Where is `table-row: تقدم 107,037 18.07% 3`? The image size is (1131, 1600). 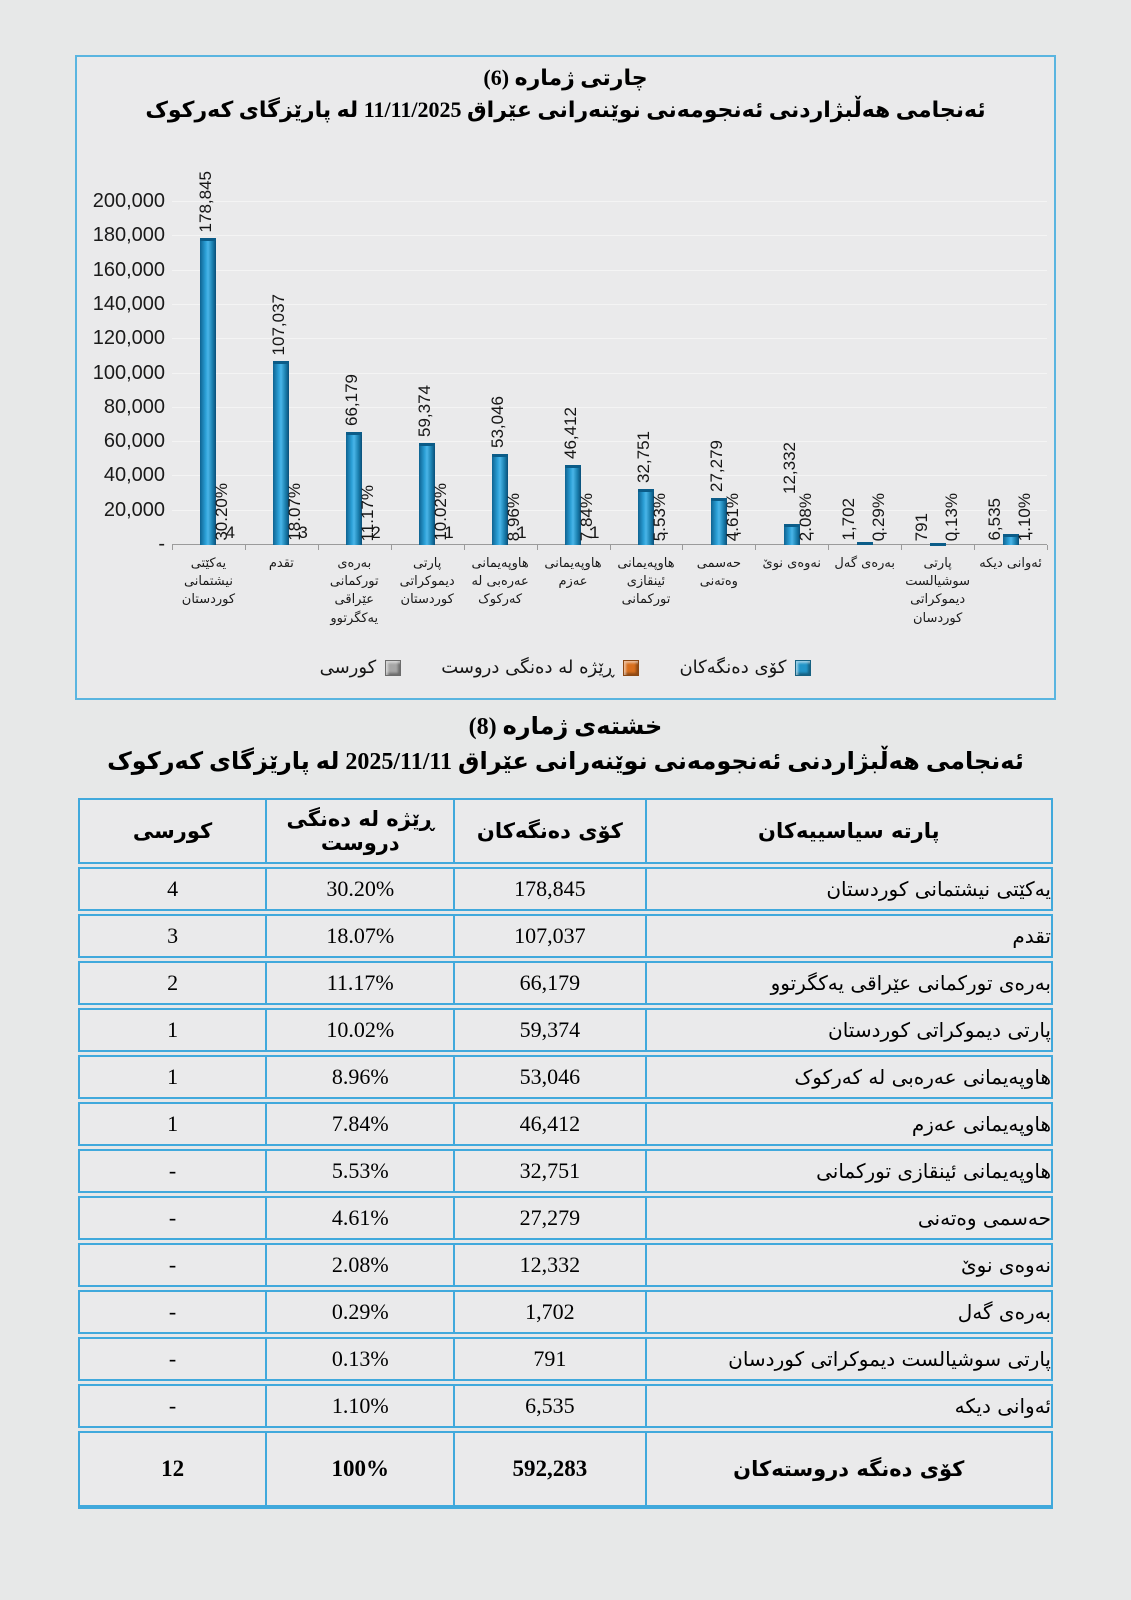 table-row: تقدم 107,037 18.07% 3 is located at coordinates (565, 936).